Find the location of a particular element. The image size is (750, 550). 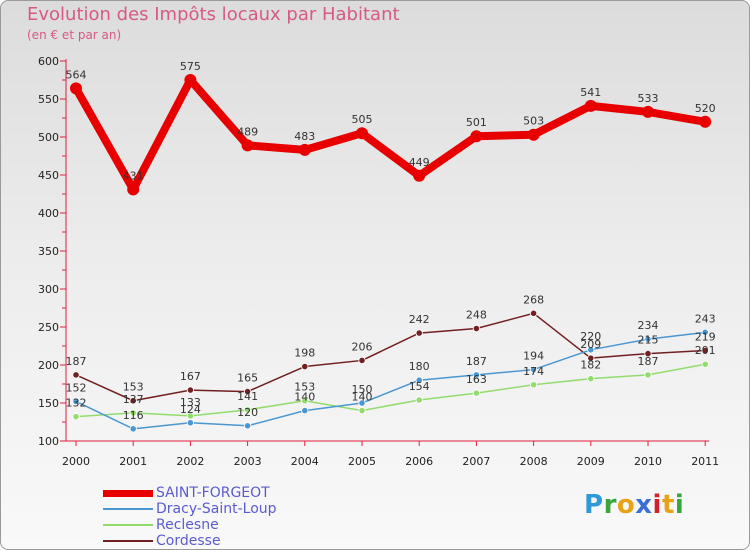

data-label-dracy-saint-loup: 194 is located at coordinates (533, 356).